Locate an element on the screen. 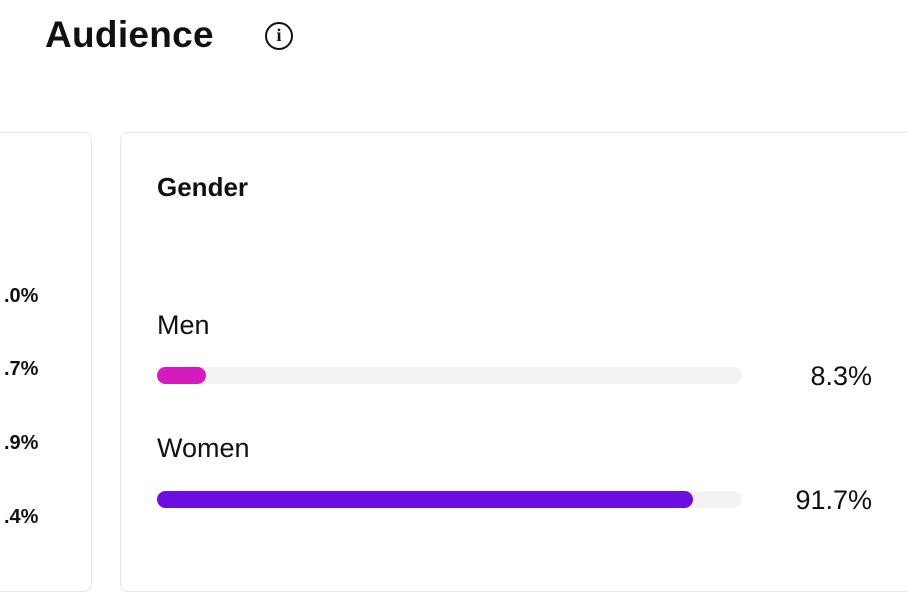 This screenshot has width=907, height=592. section-title: Audience is located at coordinates (129, 34).